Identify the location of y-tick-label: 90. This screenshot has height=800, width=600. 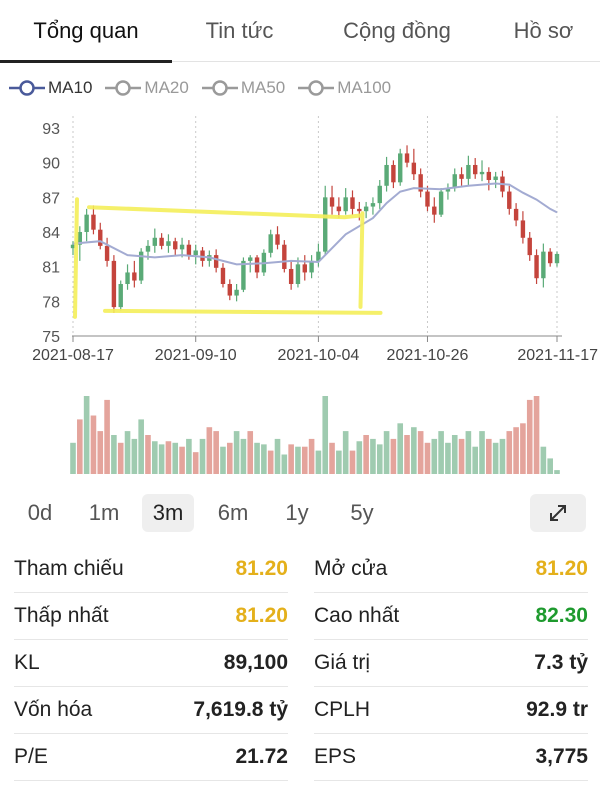
(51, 164).